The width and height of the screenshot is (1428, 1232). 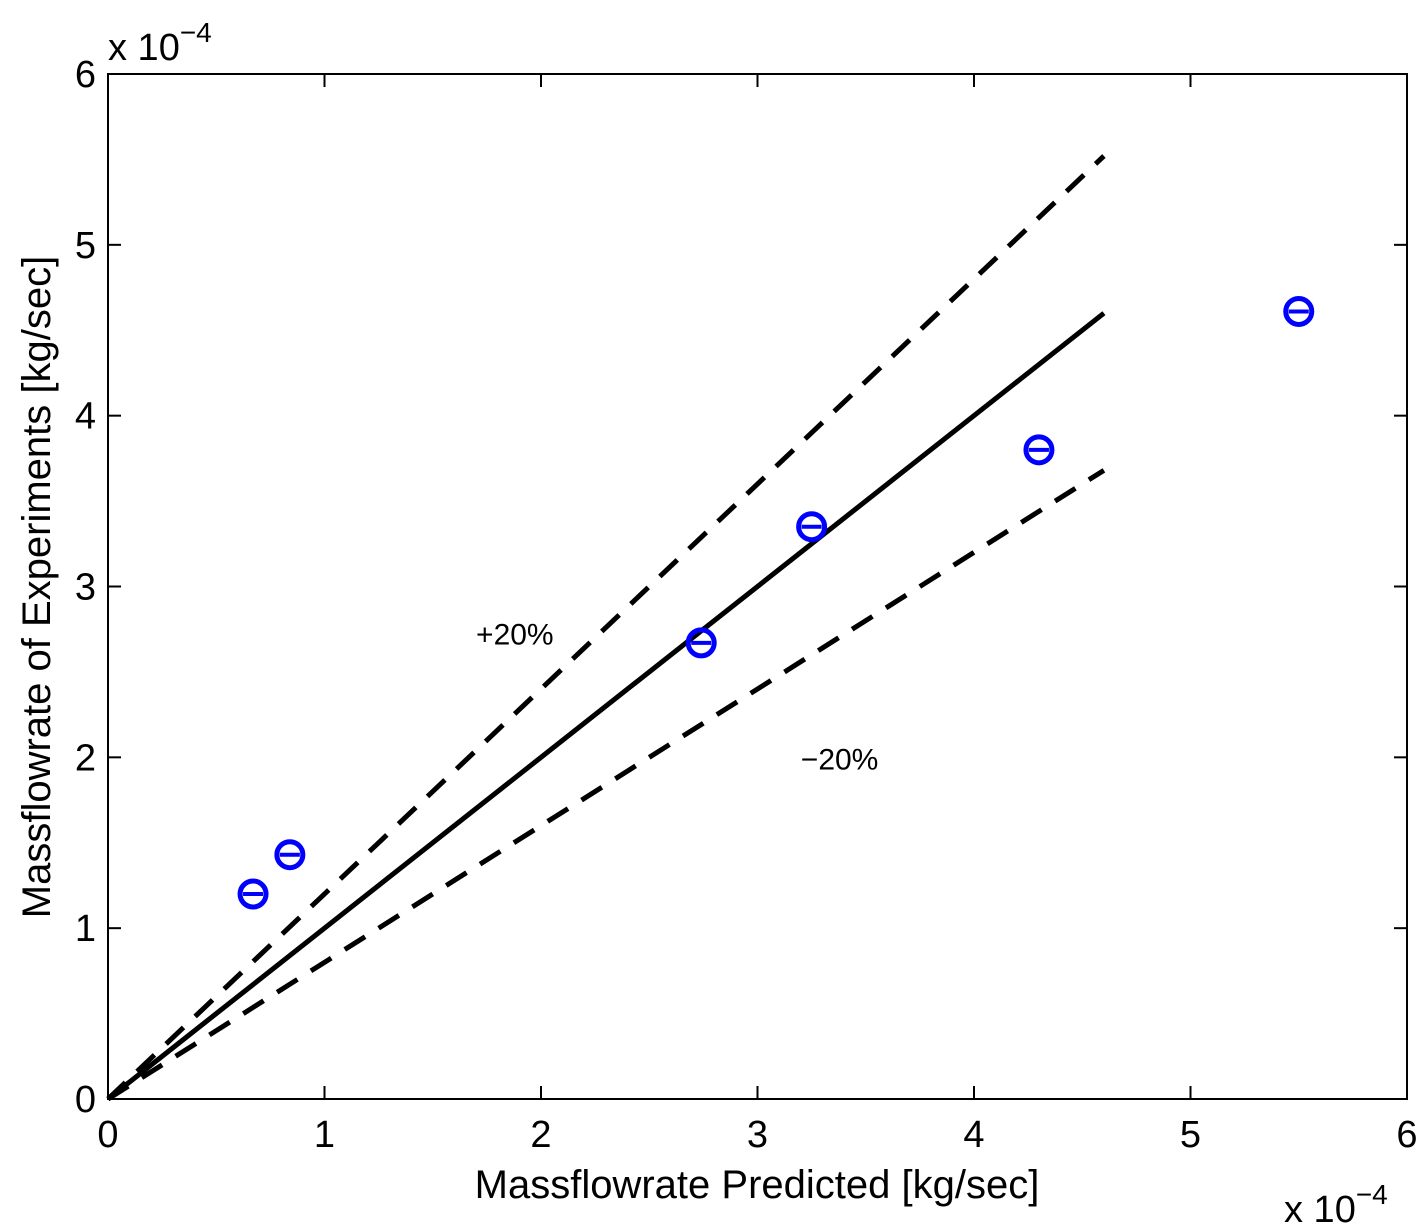 I want to click on y-tick-label: 0, so click(x=85, y=1100).